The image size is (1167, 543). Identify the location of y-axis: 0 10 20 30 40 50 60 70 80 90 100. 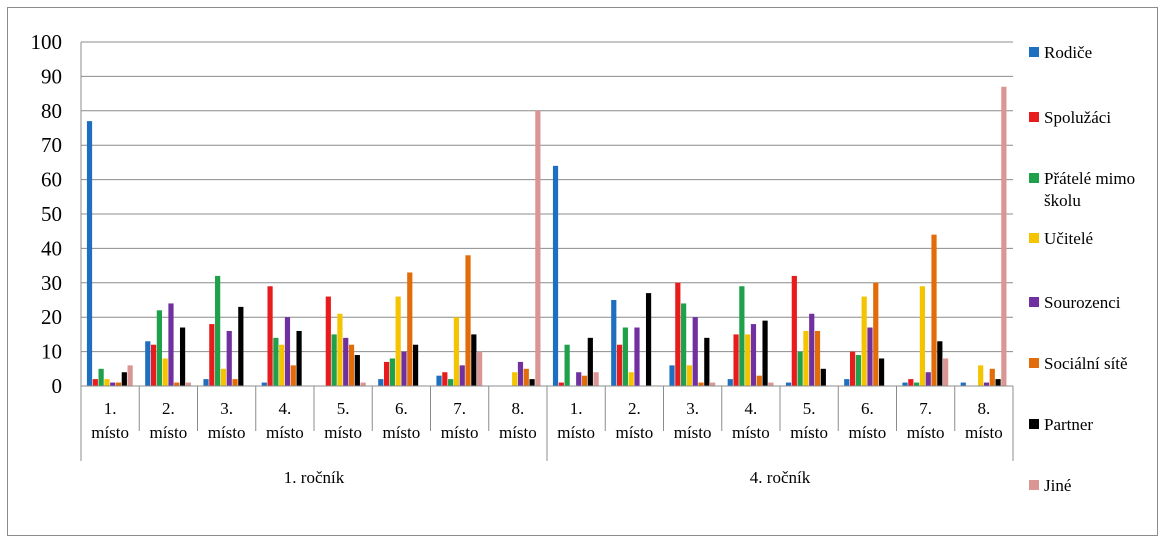
(56, 214).